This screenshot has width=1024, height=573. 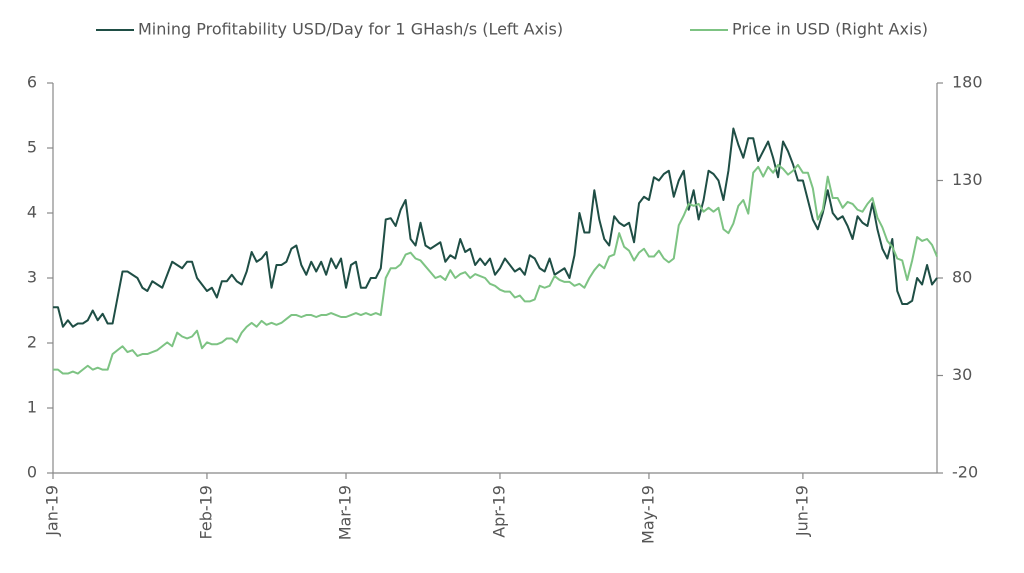 What do you see at coordinates (967, 179) in the screenshot?
I see `y2-tick-label: 130` at bounding box center [967, 179].